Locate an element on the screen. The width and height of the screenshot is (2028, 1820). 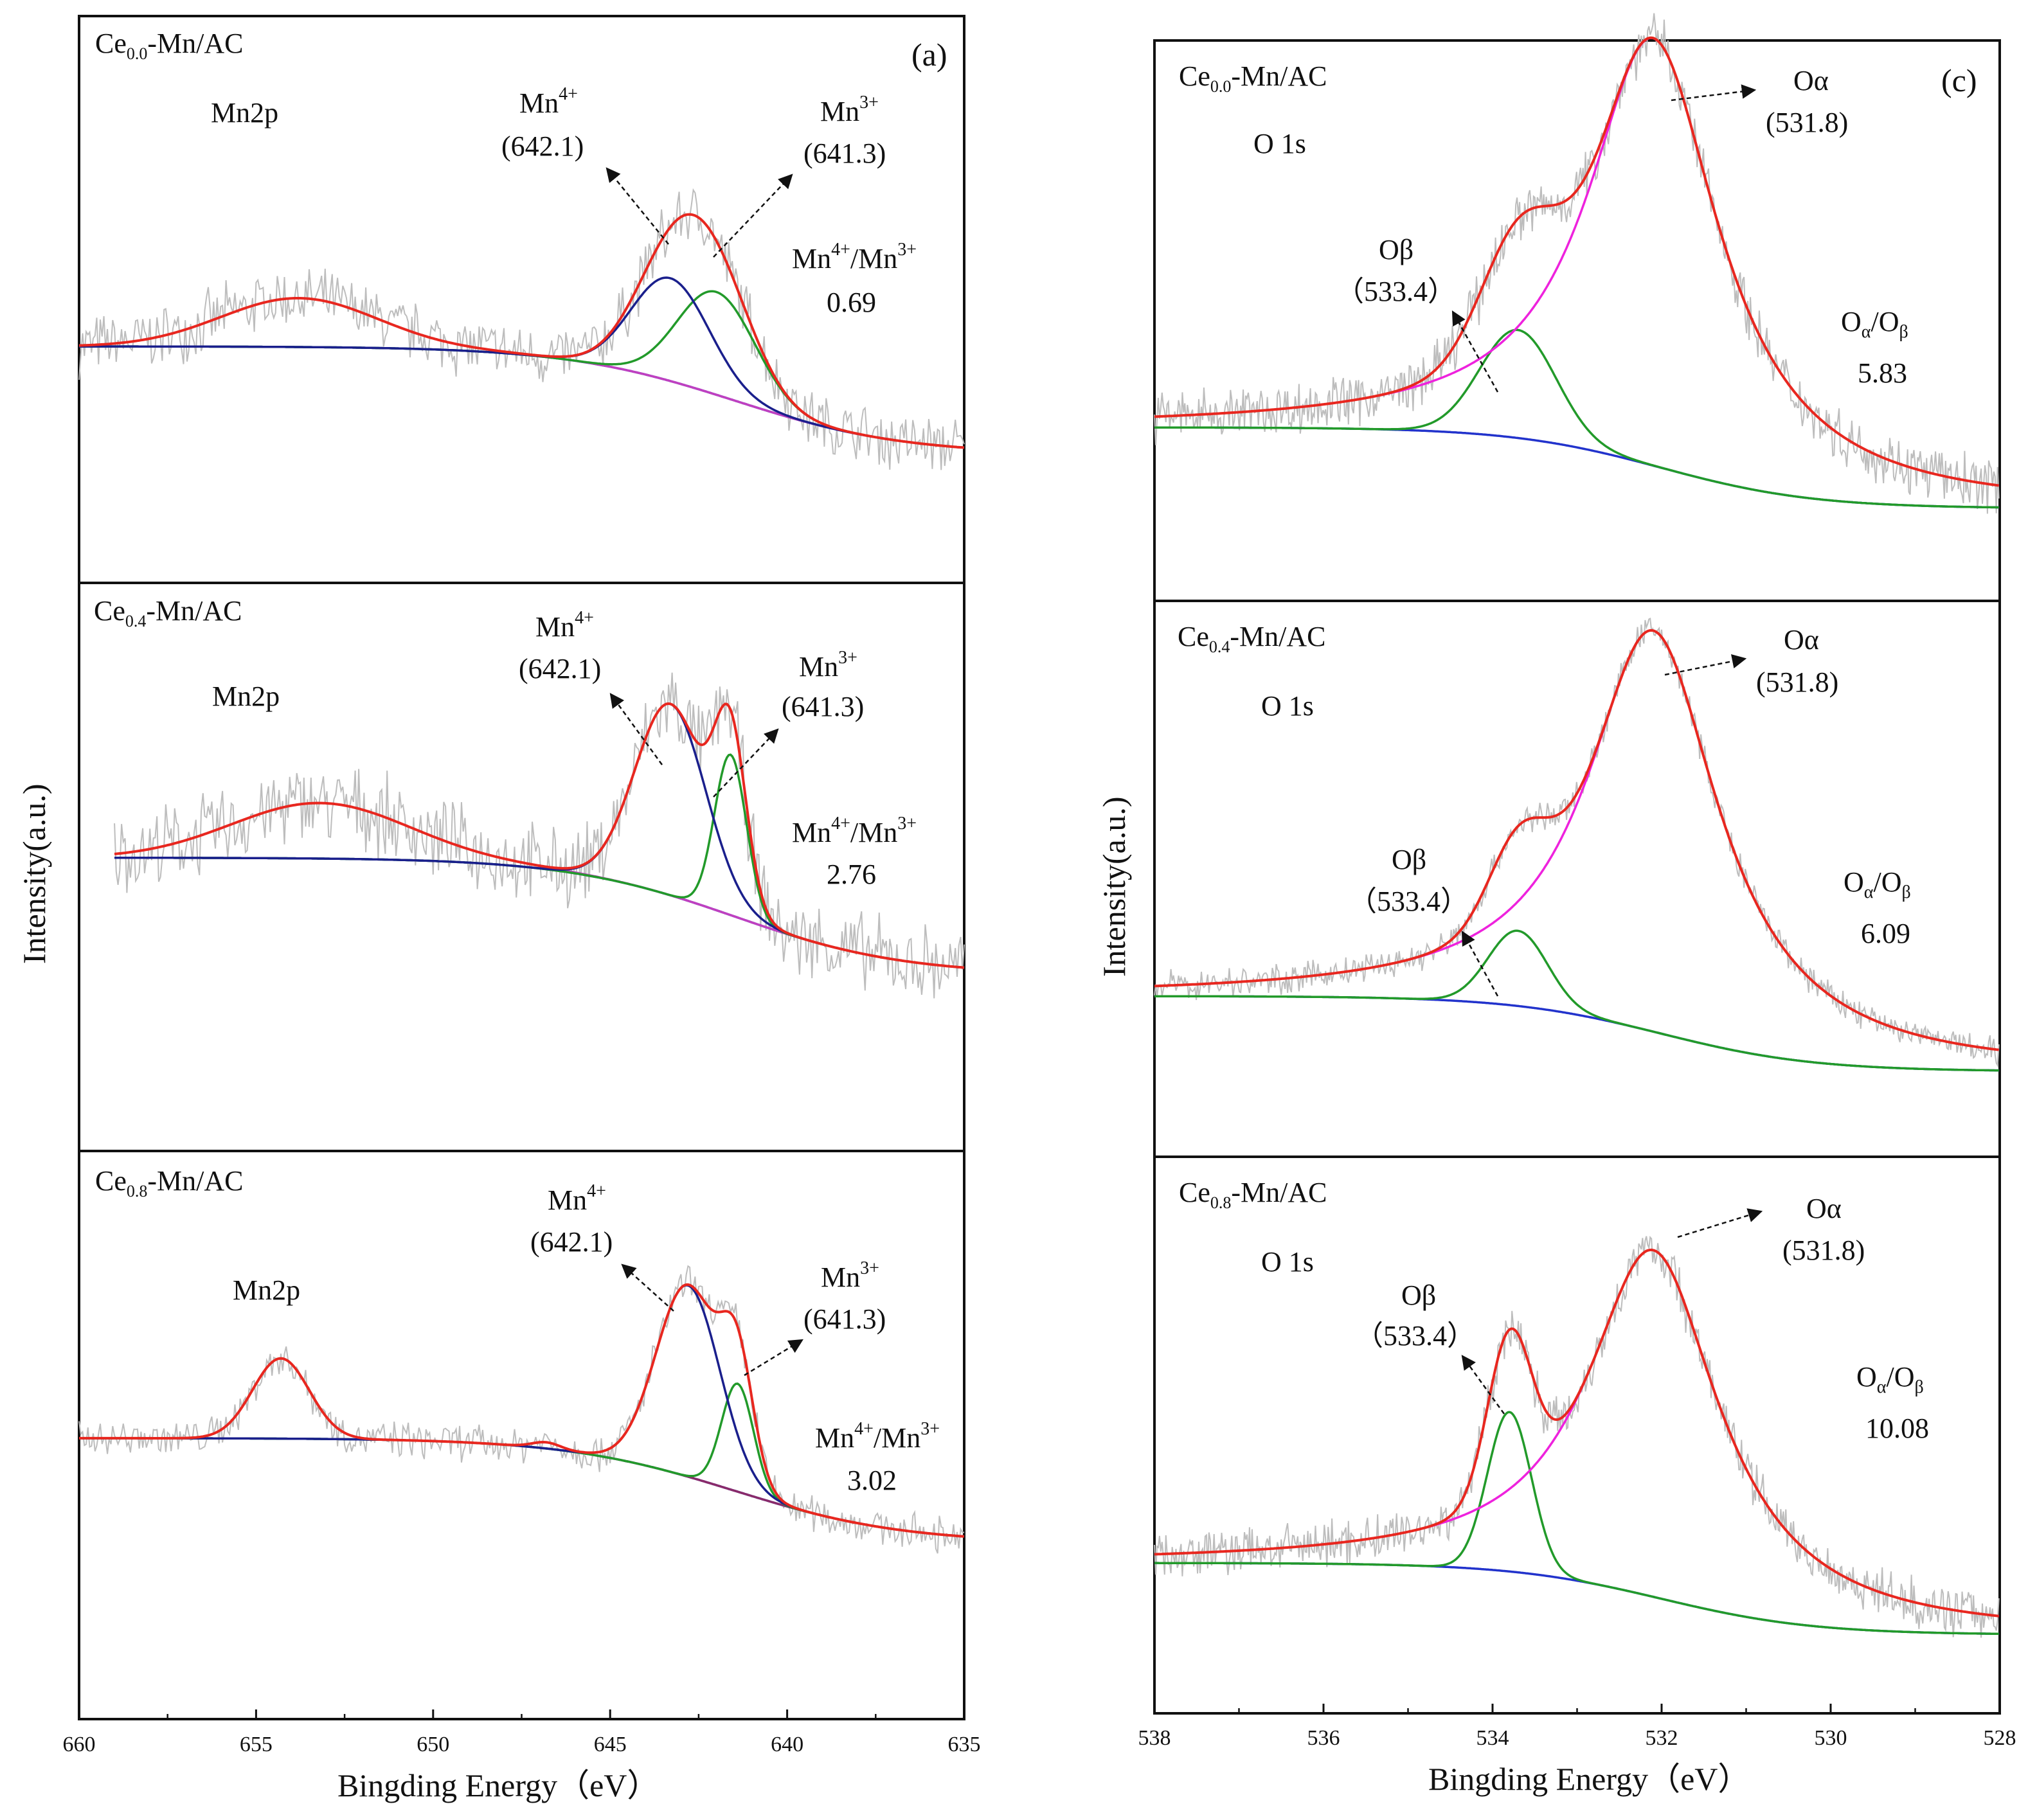
ob-be-c3: （533.4） is located at coordinates (1415, 1336).